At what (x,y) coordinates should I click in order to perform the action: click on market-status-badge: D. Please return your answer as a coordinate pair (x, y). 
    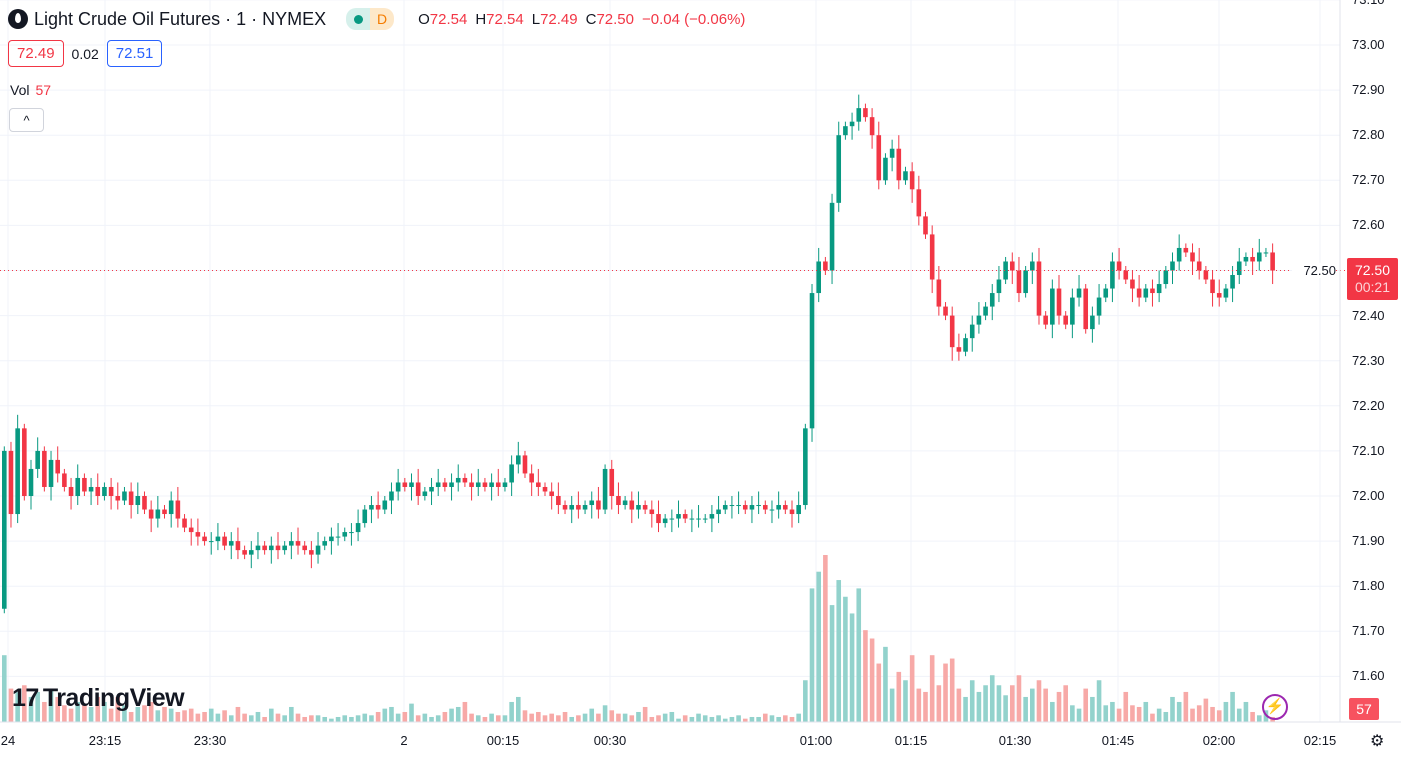
    Looking at the image, I should click on (370, 19).